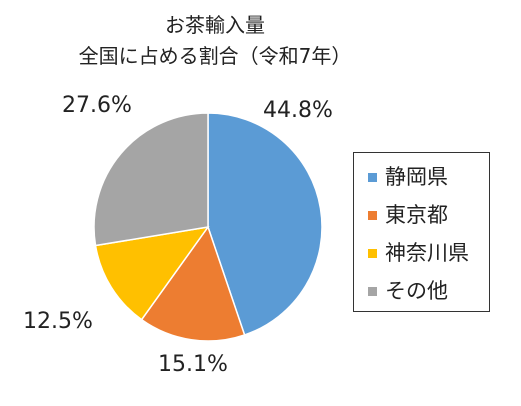 This screenshot has width=521, height=406. What do you see at coordinates (416, 215) in the screenshot?
I see `legend-label-tokyo: 東京都` at bounding box center [416, 215].